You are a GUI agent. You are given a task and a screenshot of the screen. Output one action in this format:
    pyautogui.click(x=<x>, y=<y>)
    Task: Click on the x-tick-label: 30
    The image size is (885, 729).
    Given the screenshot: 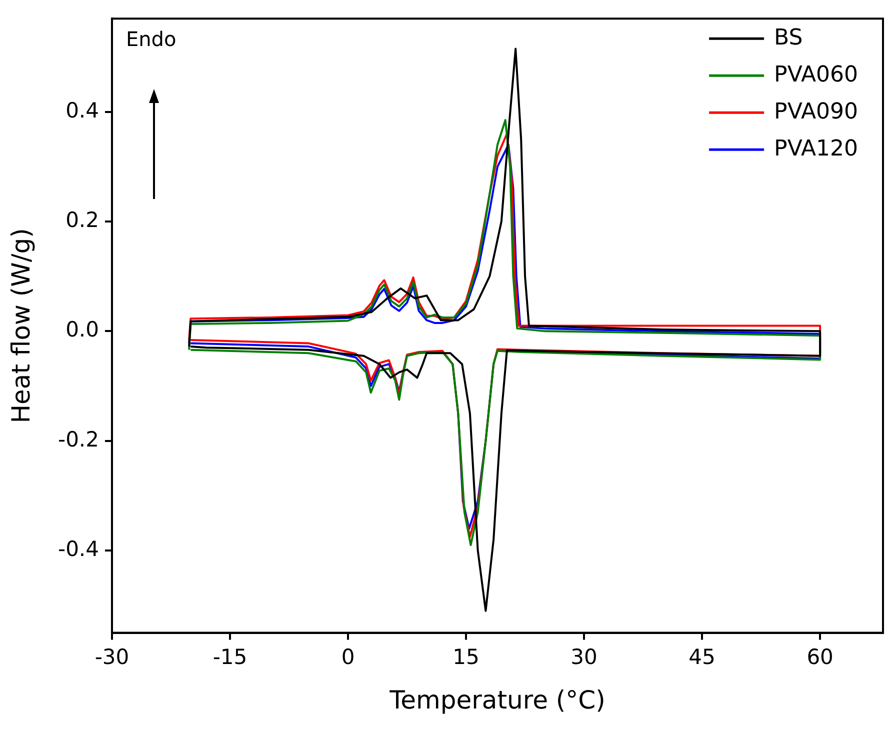 What is the action you would take?
    pyautogui.click(x=584, y=656)
    